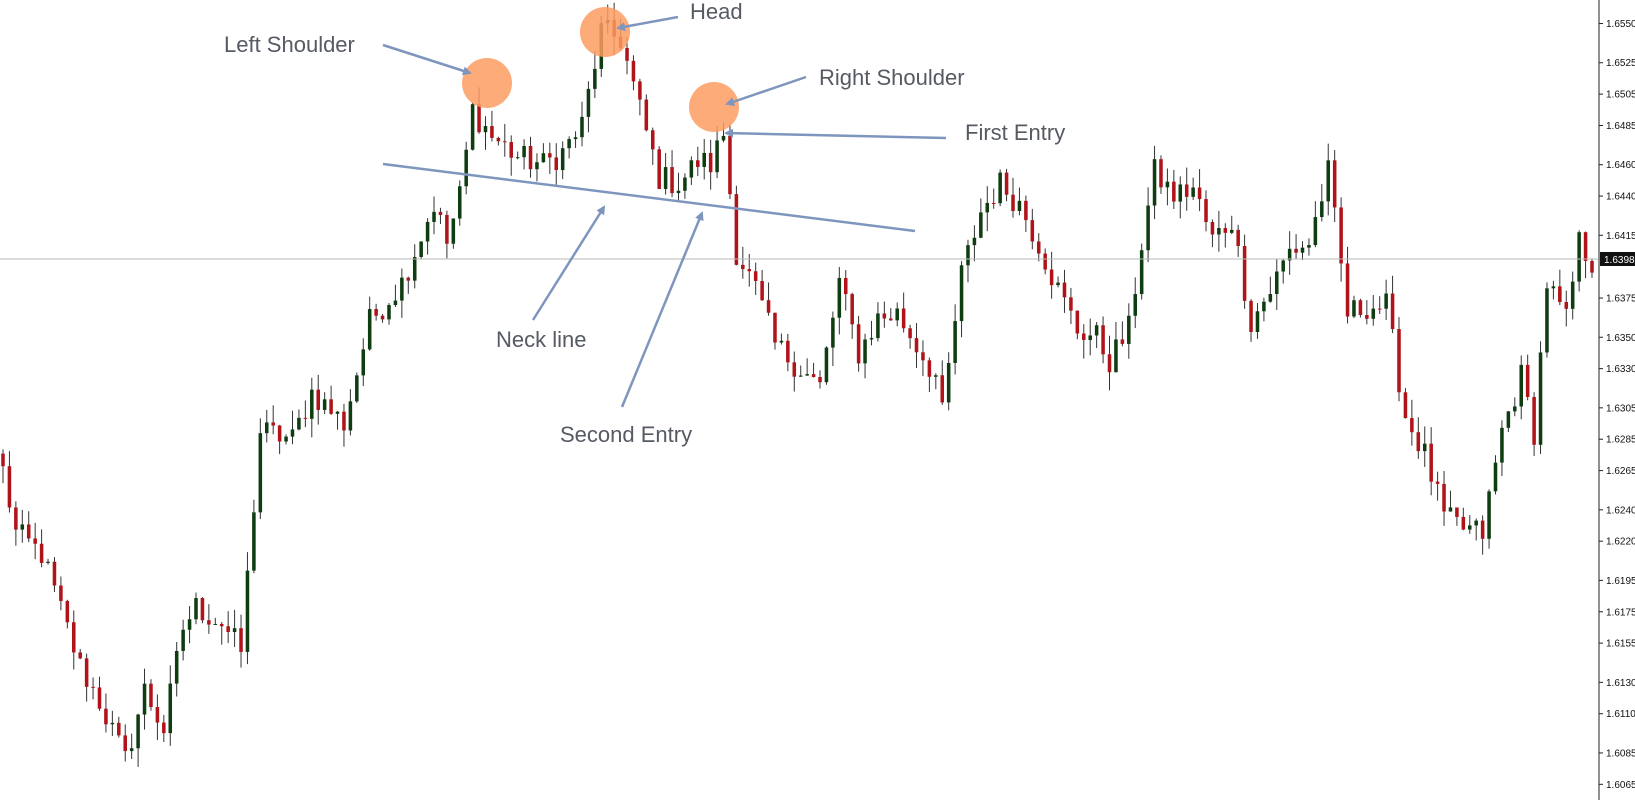  Describe the element at coordinates (1620, 95) in the screenshot. I see `price-tick-label: 1.6505` at that location.